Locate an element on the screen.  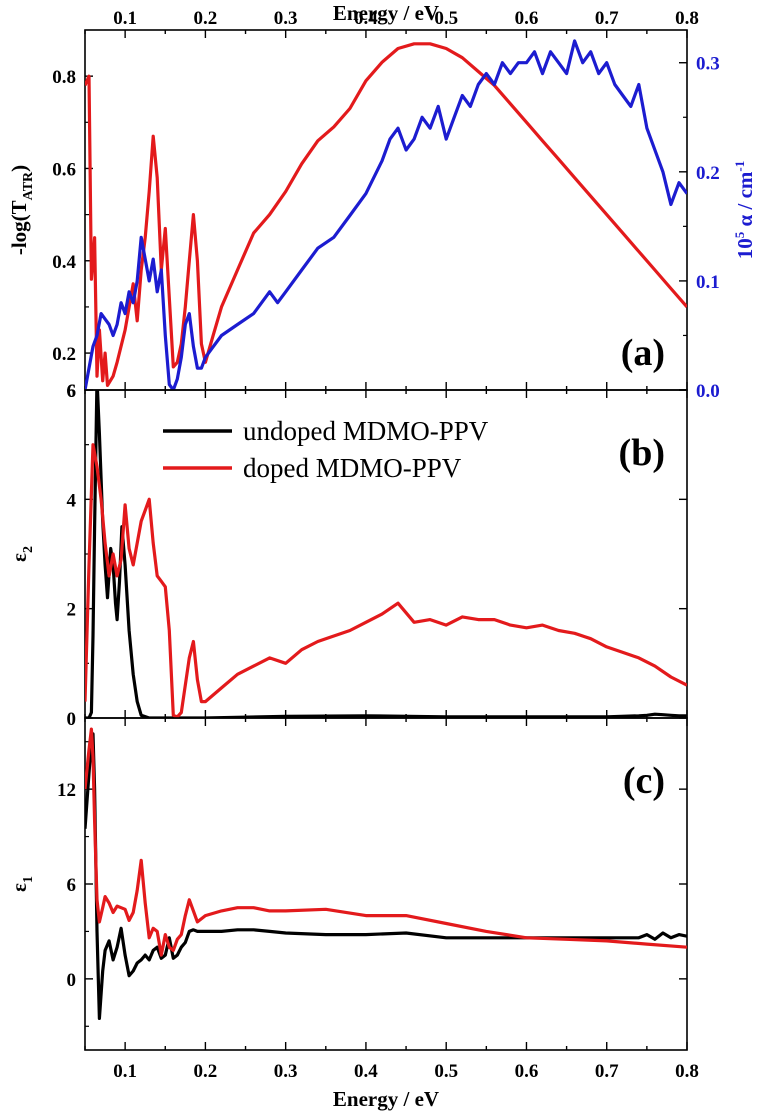
y-tick-label: 0.4 is located at coordinates (64, 262).